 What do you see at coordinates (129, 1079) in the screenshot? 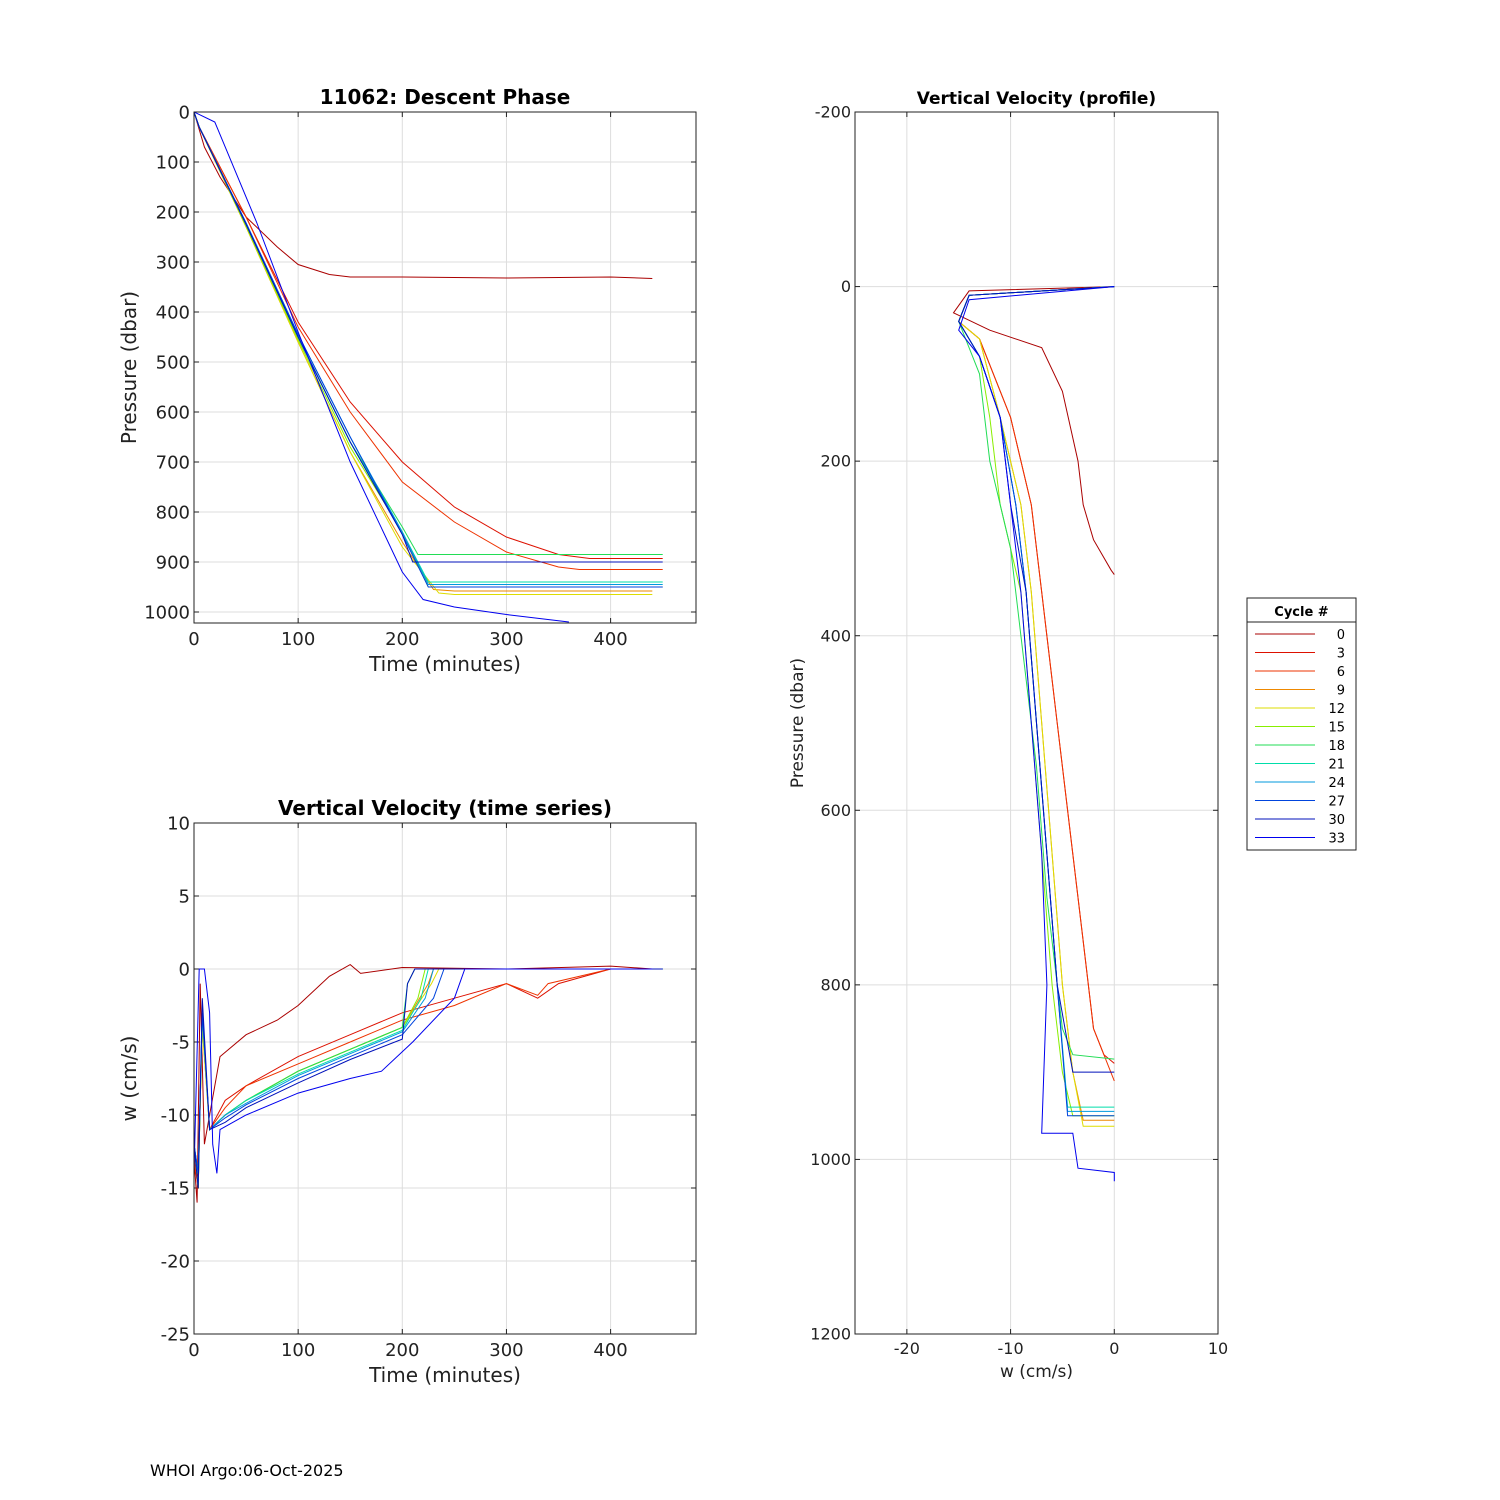
I see `velocity-time-y-axis-label: w (cm/s)` at bounding box center [129, 1079].